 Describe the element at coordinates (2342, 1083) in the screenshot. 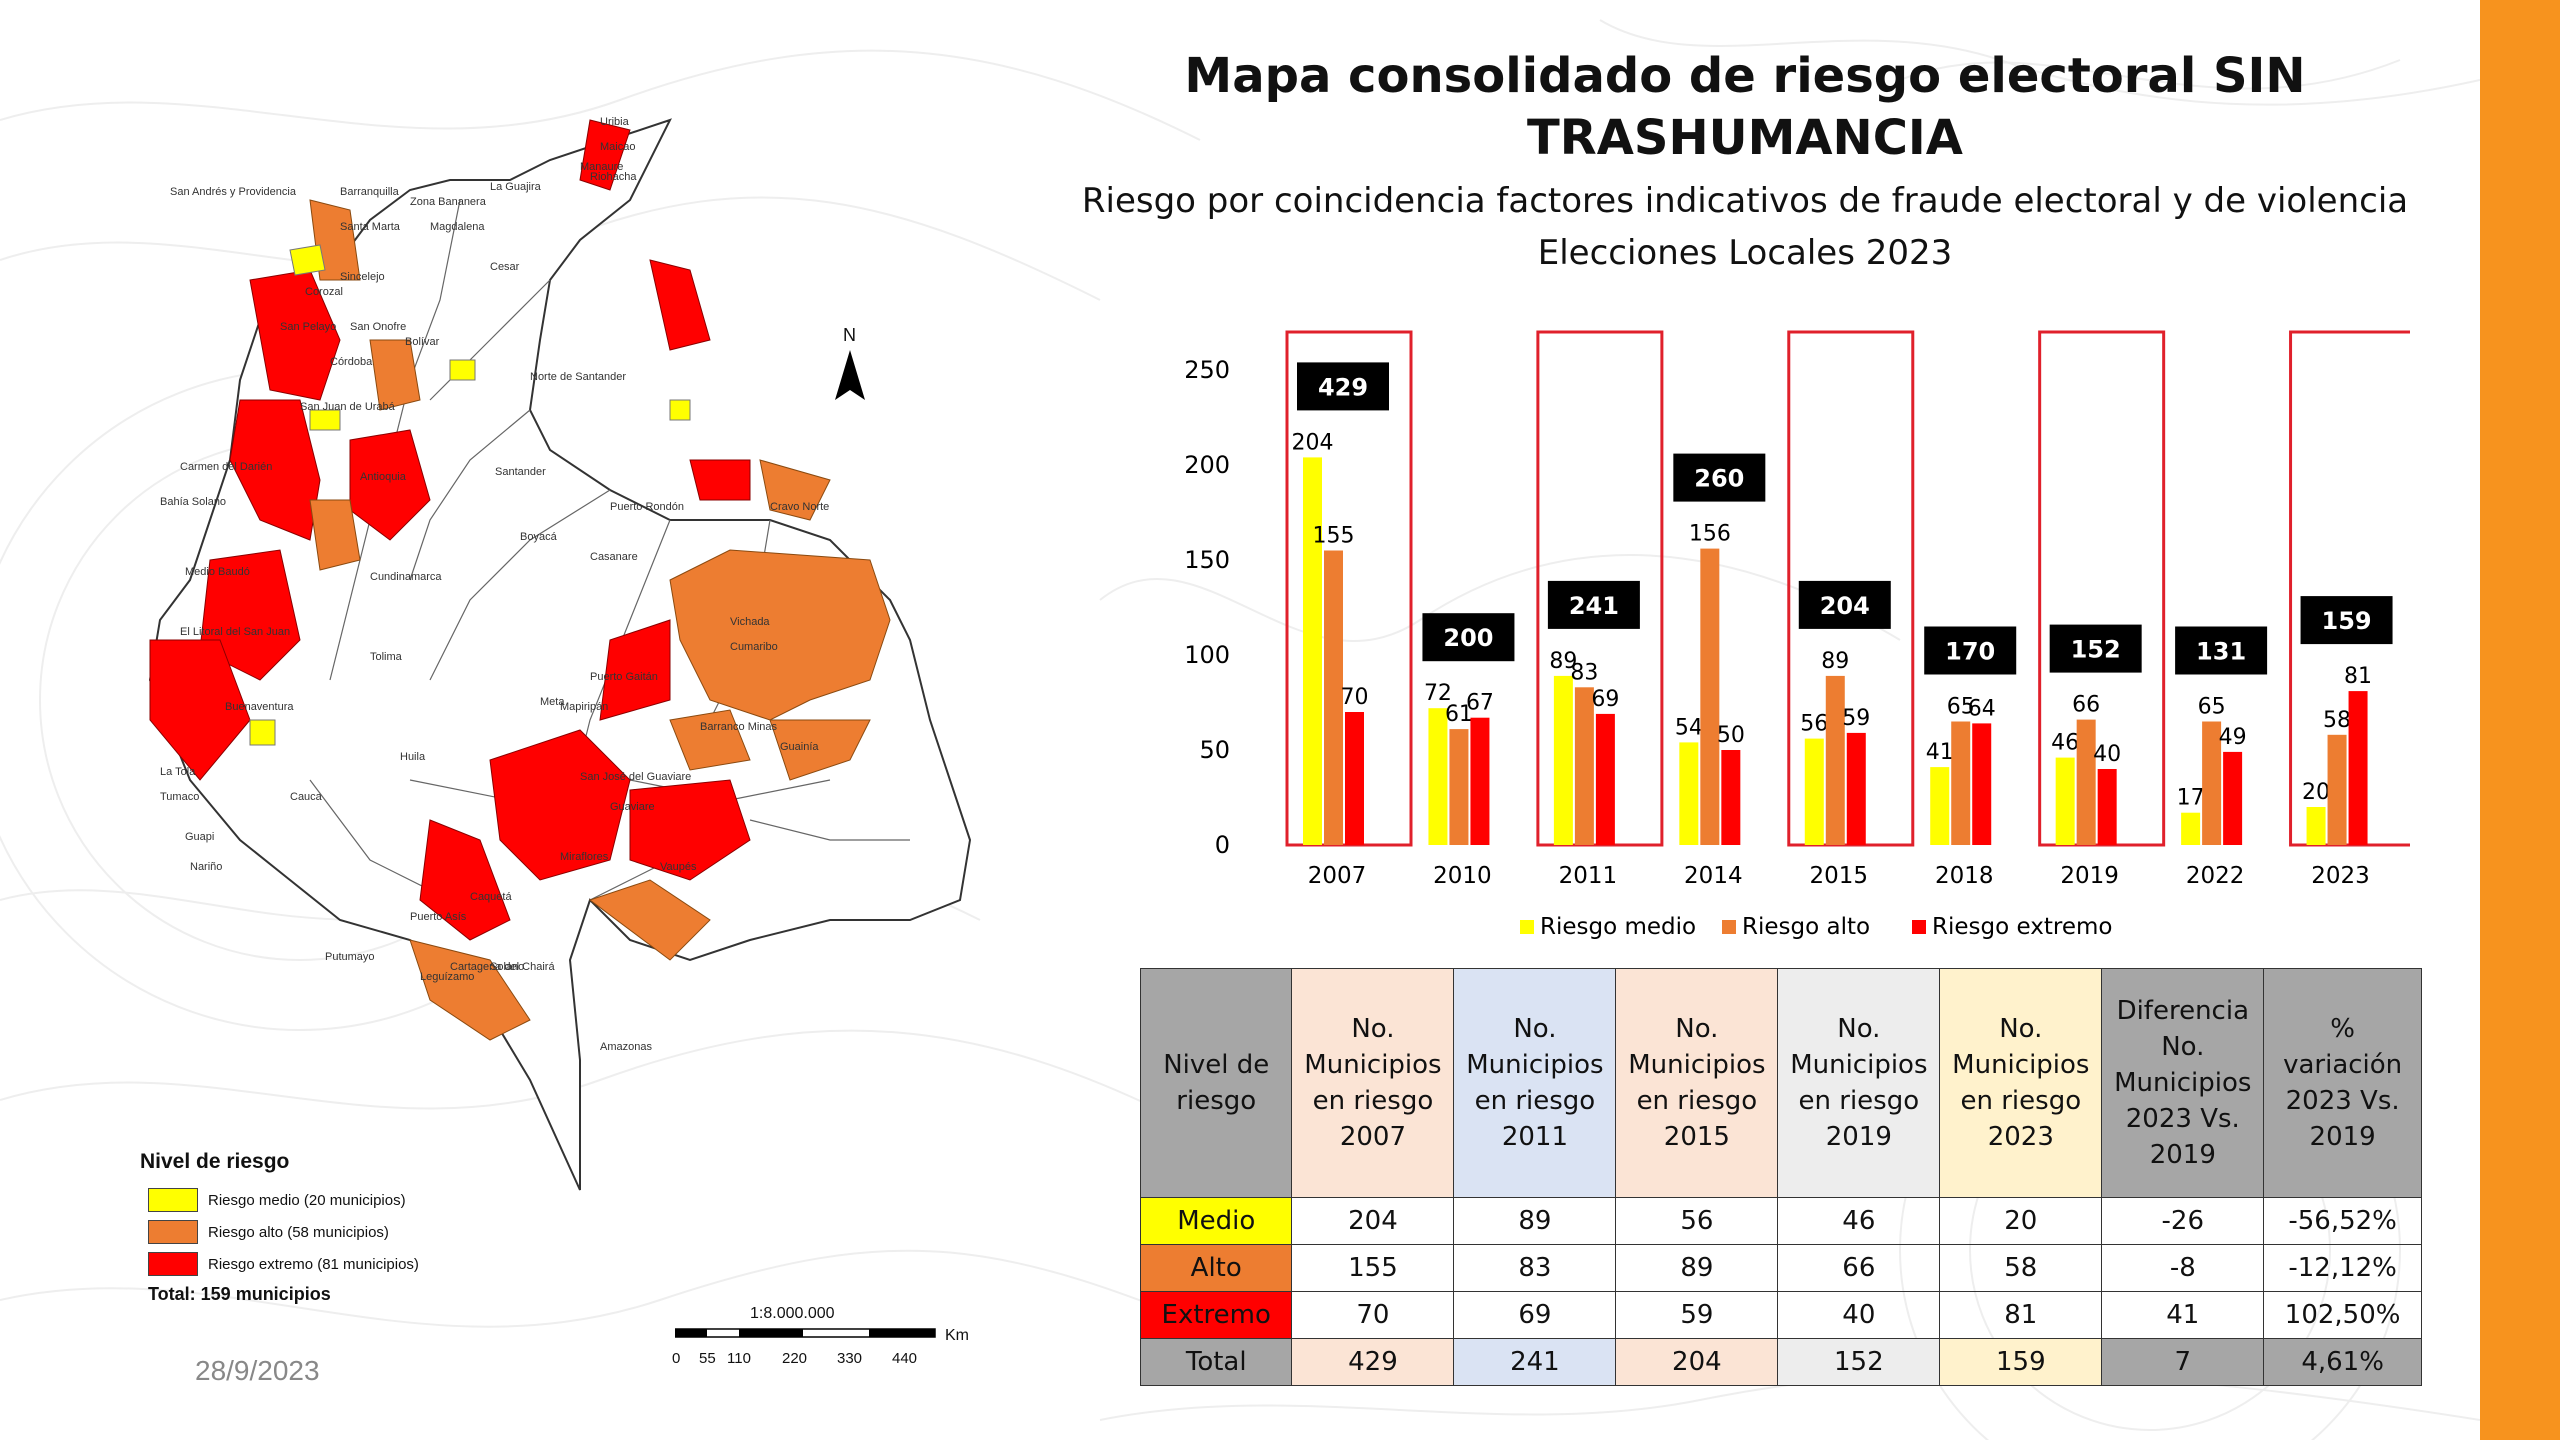

I see `table-header-cell: % variación 2023 Vs. 2019` at that location.